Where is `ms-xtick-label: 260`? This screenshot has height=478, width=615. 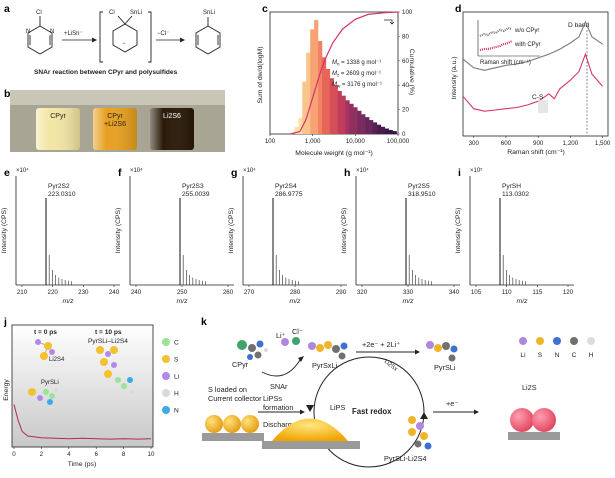
ms-xtick-label: 260 is located at coordinates (228, 292).